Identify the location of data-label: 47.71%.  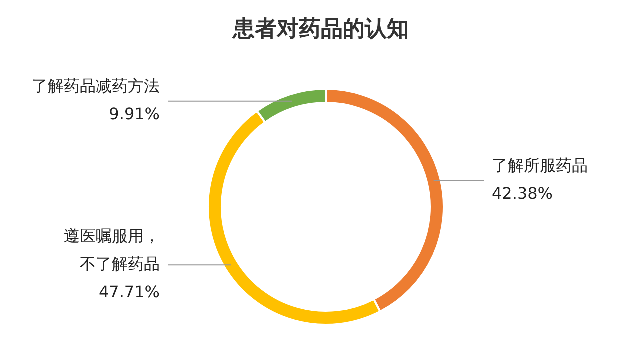
(129, 292).